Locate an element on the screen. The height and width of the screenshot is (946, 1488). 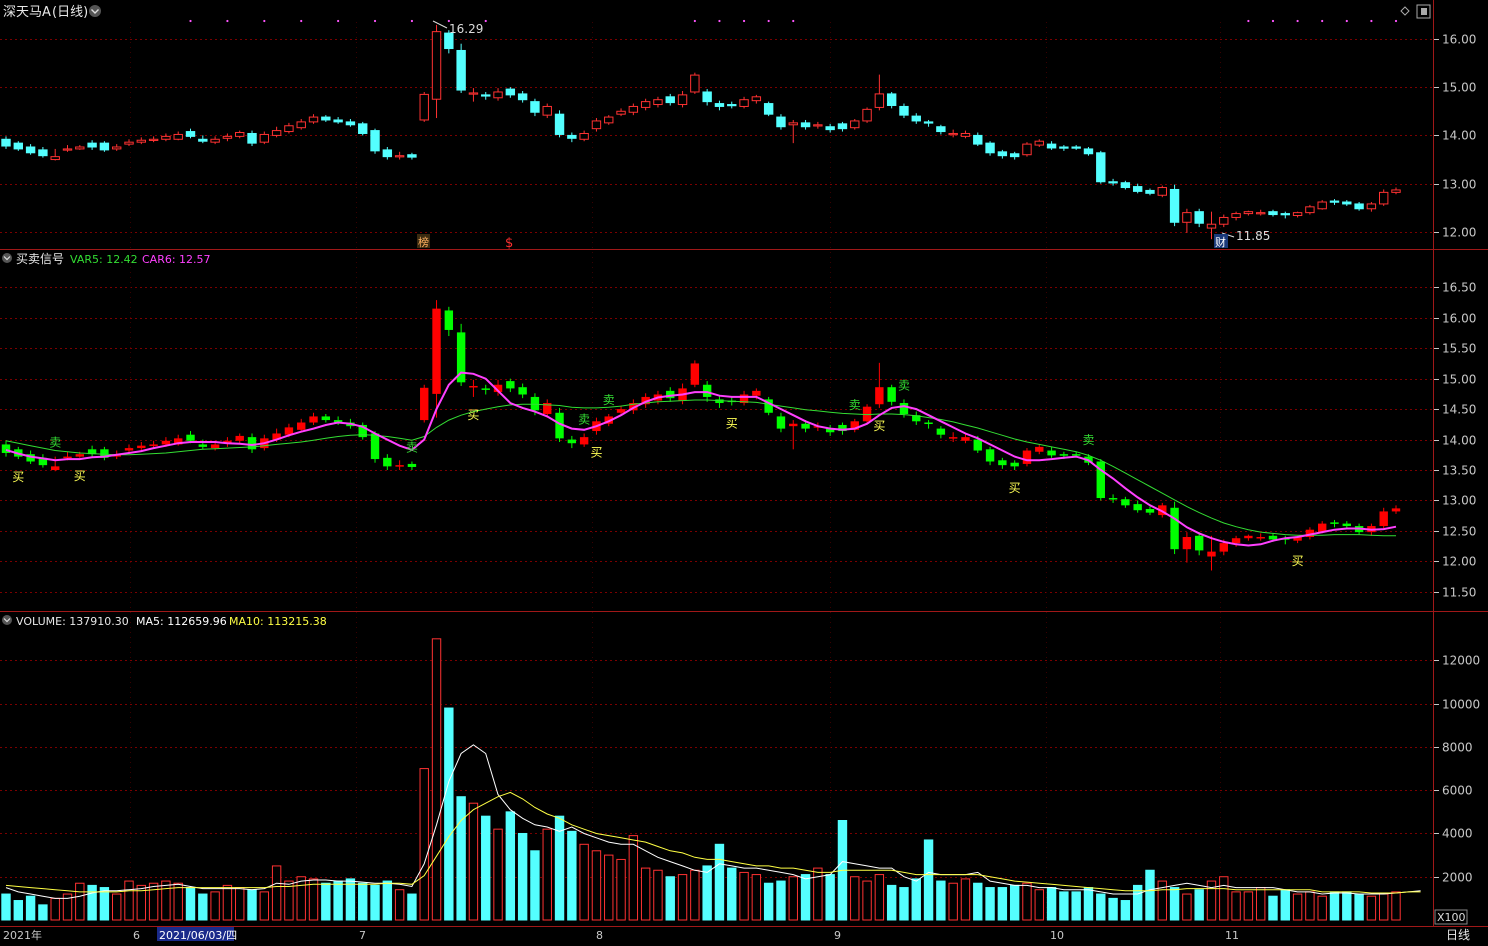
chevron-down-icon is located at coordinates (95, 11).